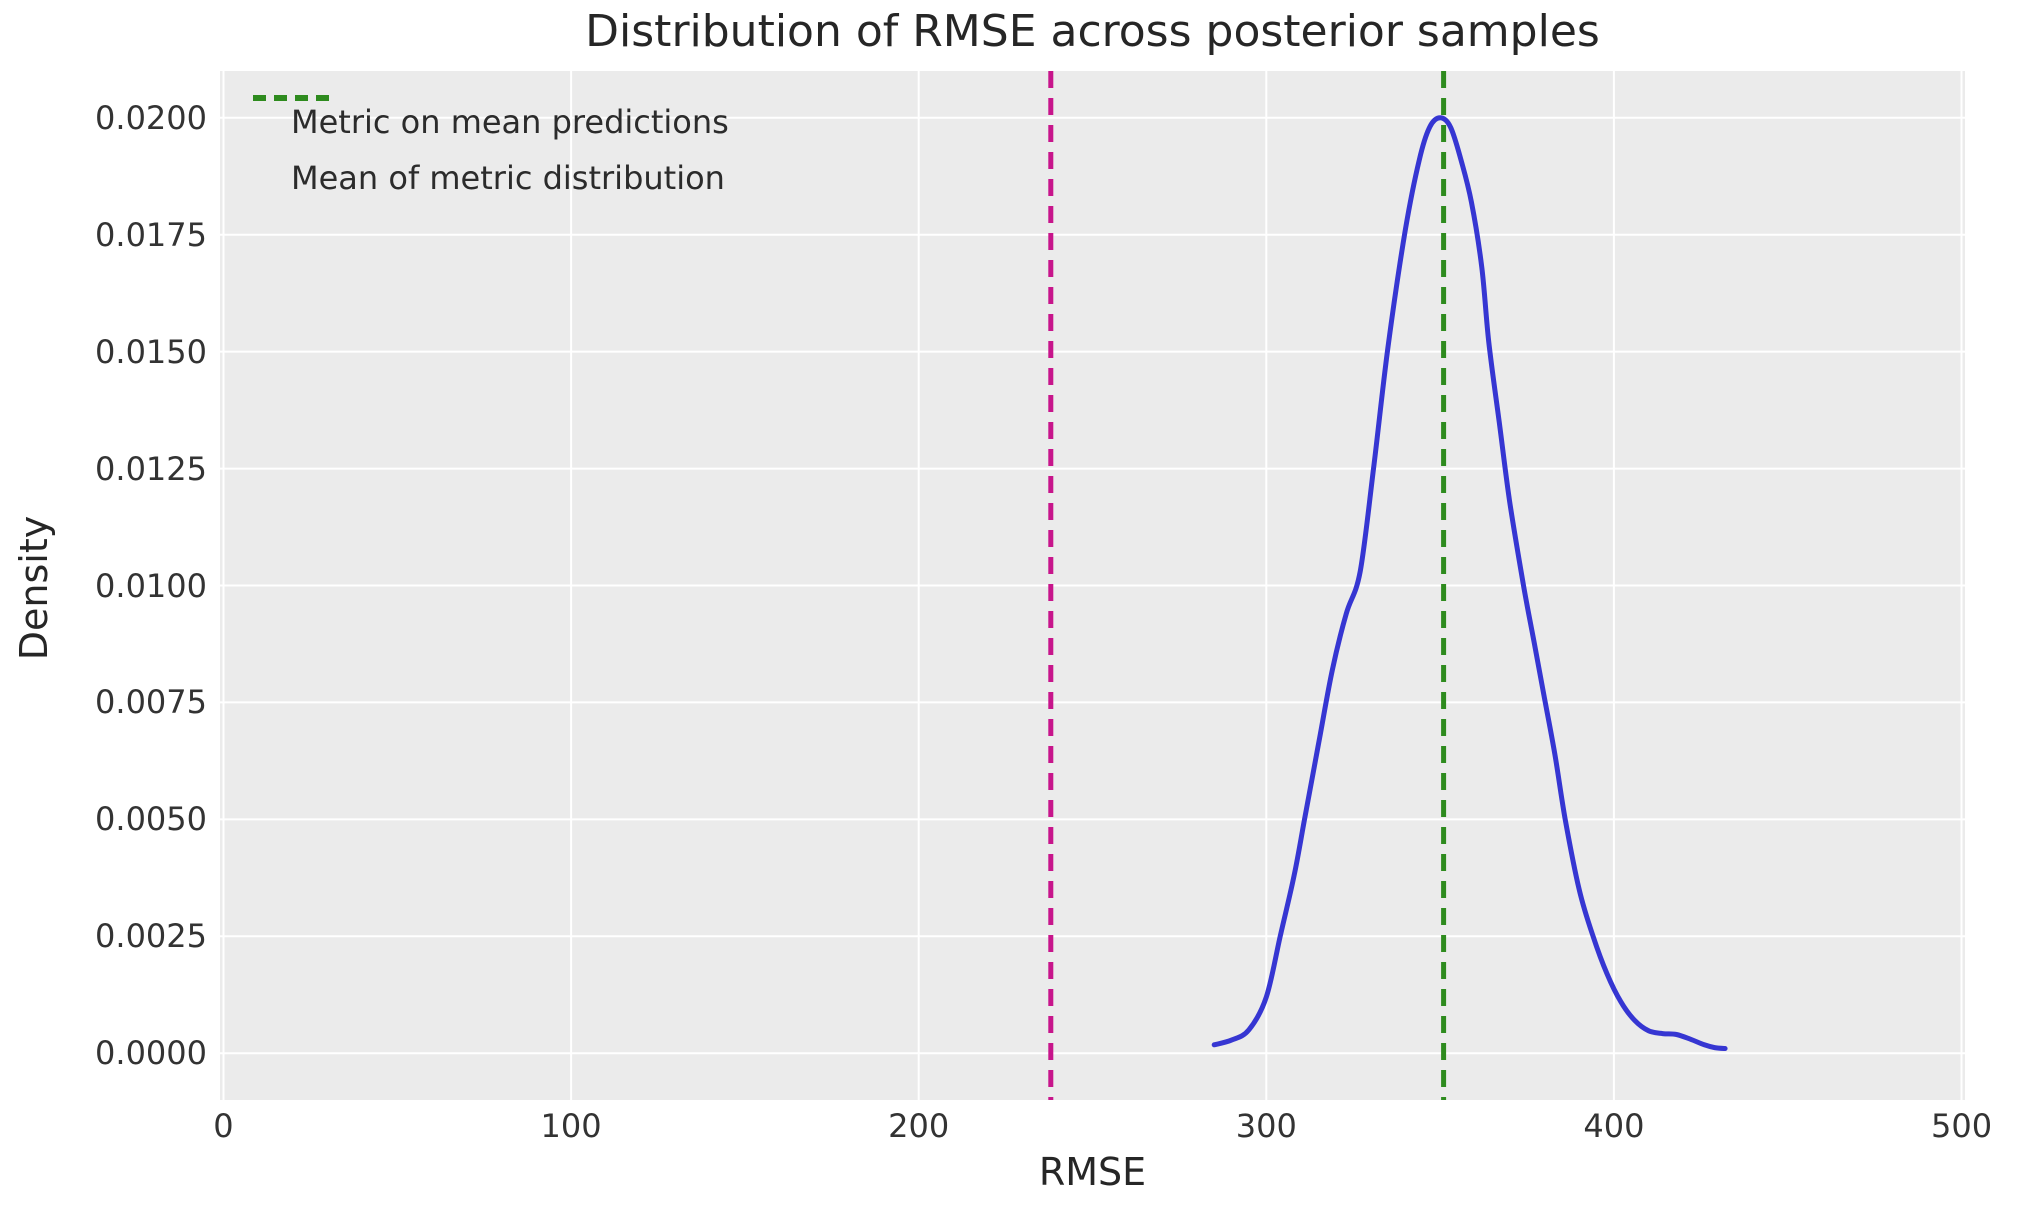 This screenshot has height=1223, width=2023. Describe the element at coordinates (151, 468) in the screenshot. I see `y-tick-label: 0.0125` at that location.